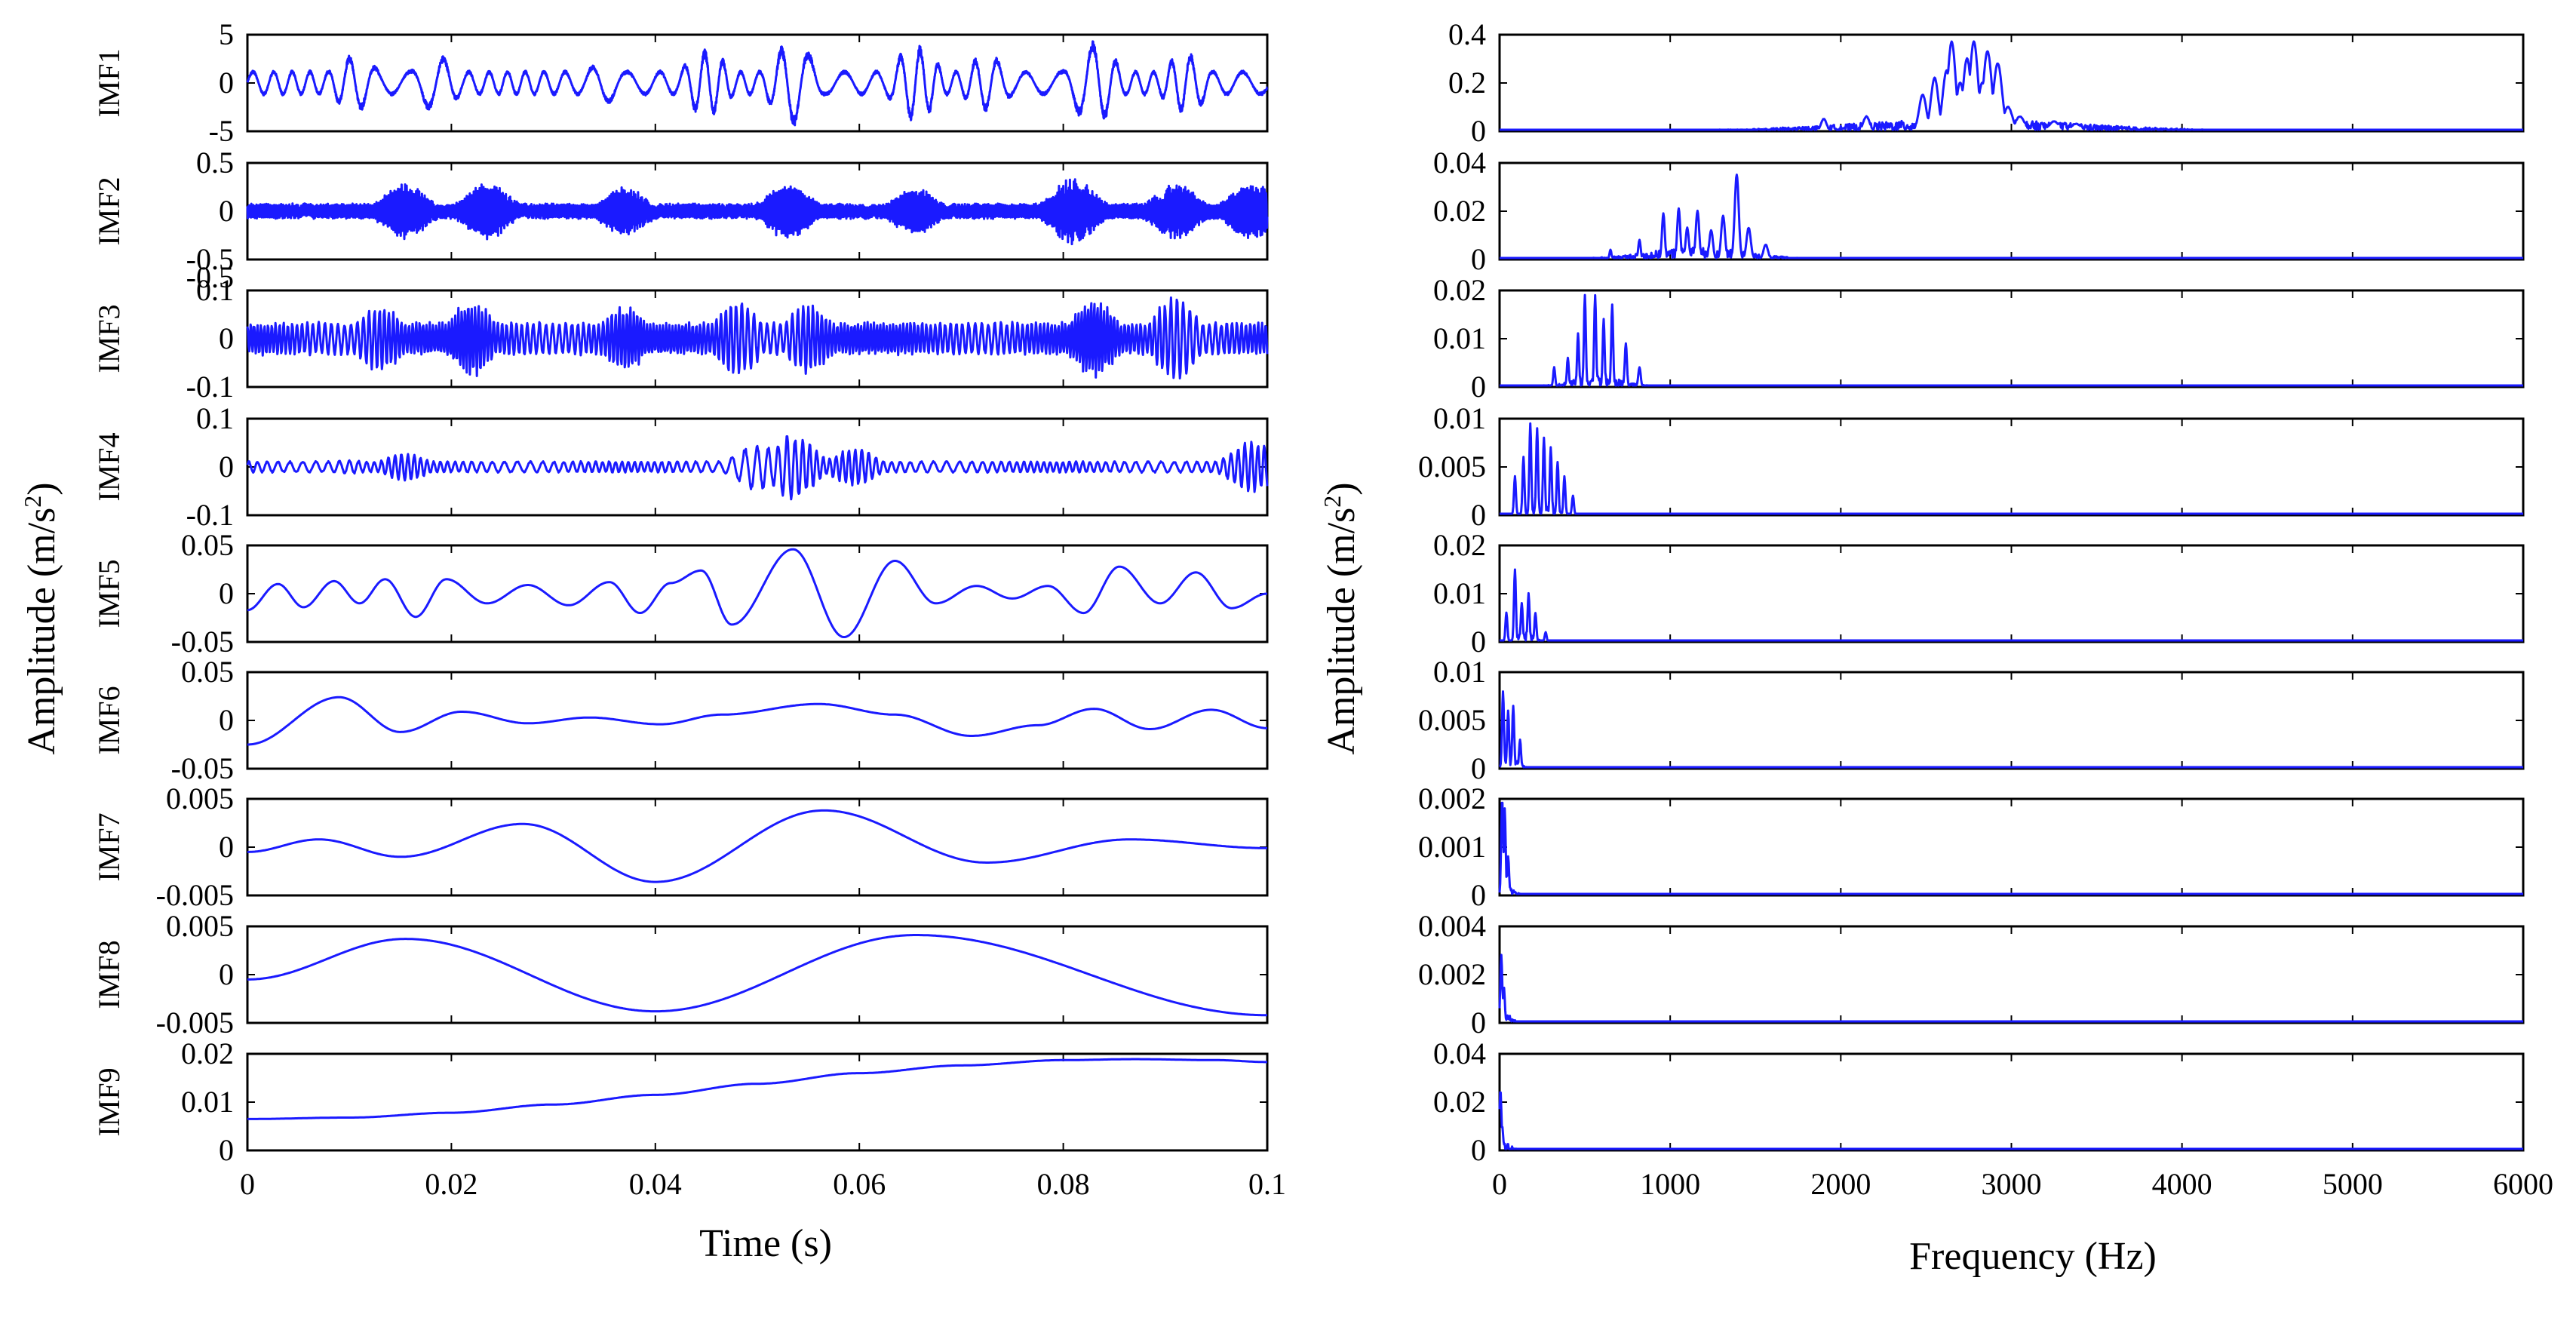  Describe the element at coordinates (1452, 798) in the screenshot. I see `y-tick-label: 0.002` at that location.